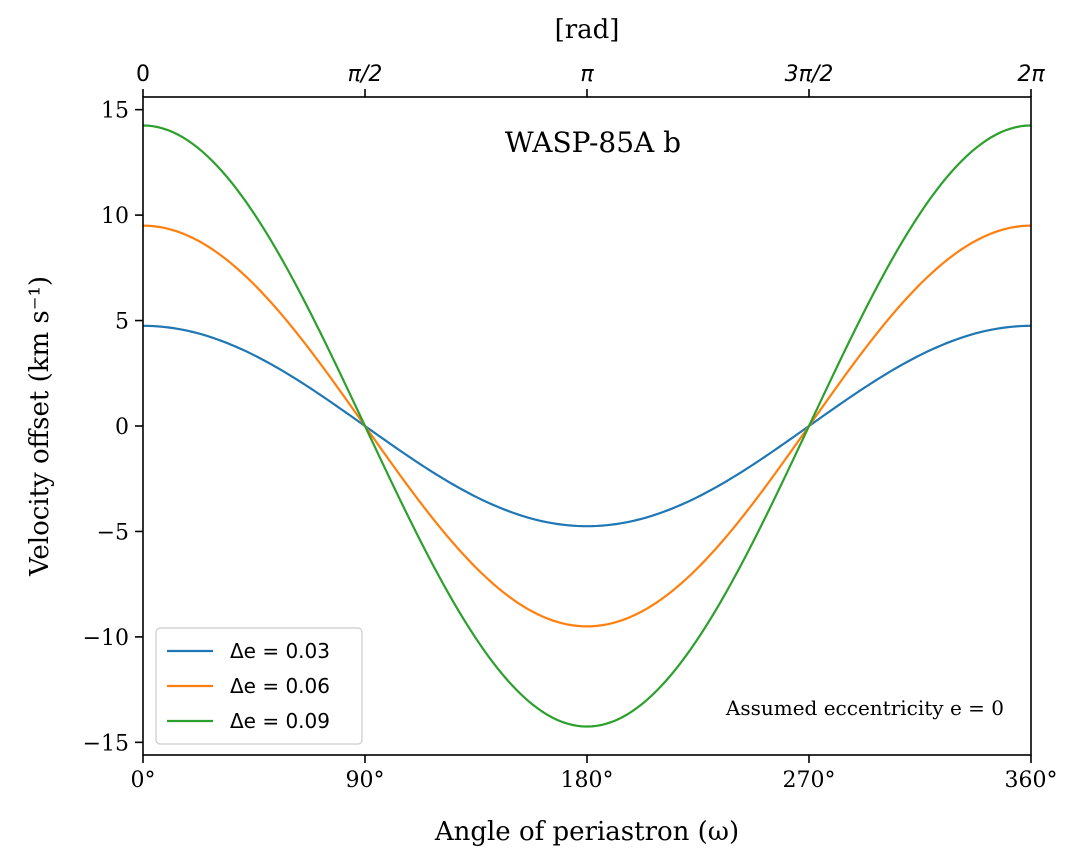  I want to click on top-axis: 0 π/2 π 3π/2 2π, so click(590, 79).